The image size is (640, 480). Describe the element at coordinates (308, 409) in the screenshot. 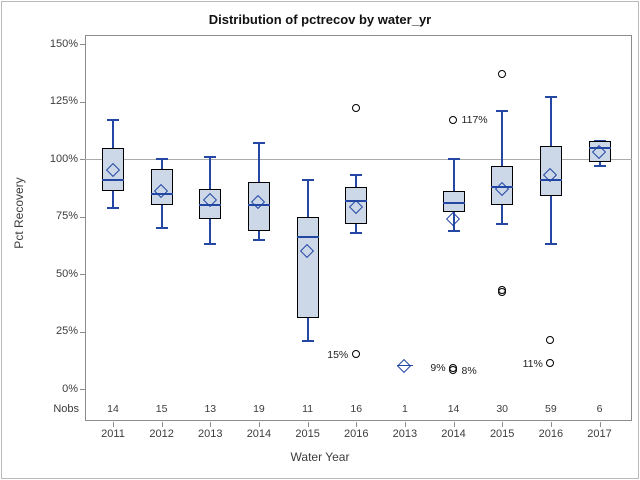

I see `nobs-value: 11` at that location.